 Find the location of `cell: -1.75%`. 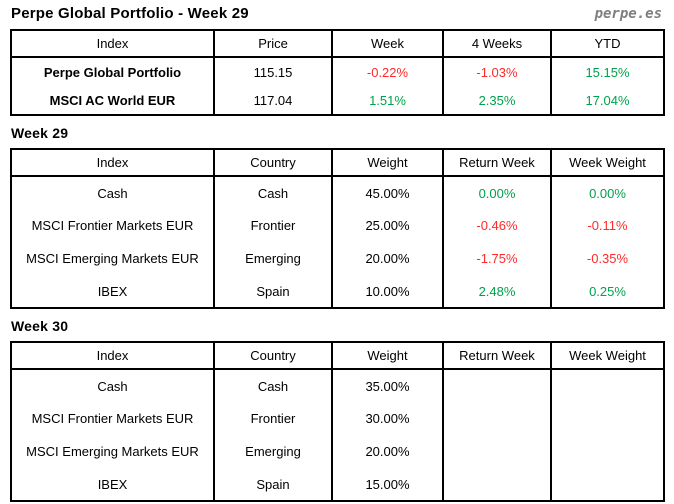

cell: -1.75% is located at coordinates (497, 258).